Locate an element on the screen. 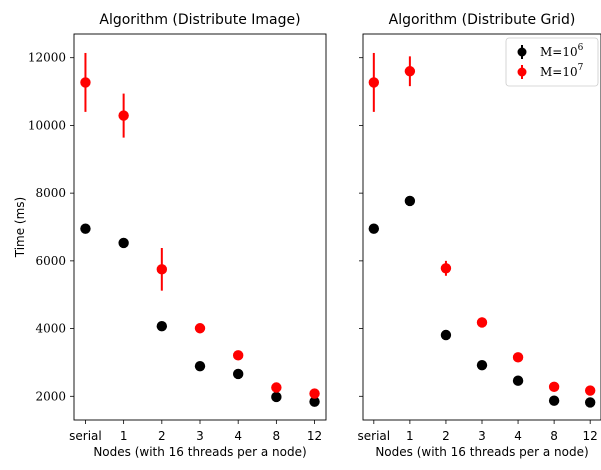  chart-title: Algorithm (Distribute Image) is located at coordinates (199, 20).